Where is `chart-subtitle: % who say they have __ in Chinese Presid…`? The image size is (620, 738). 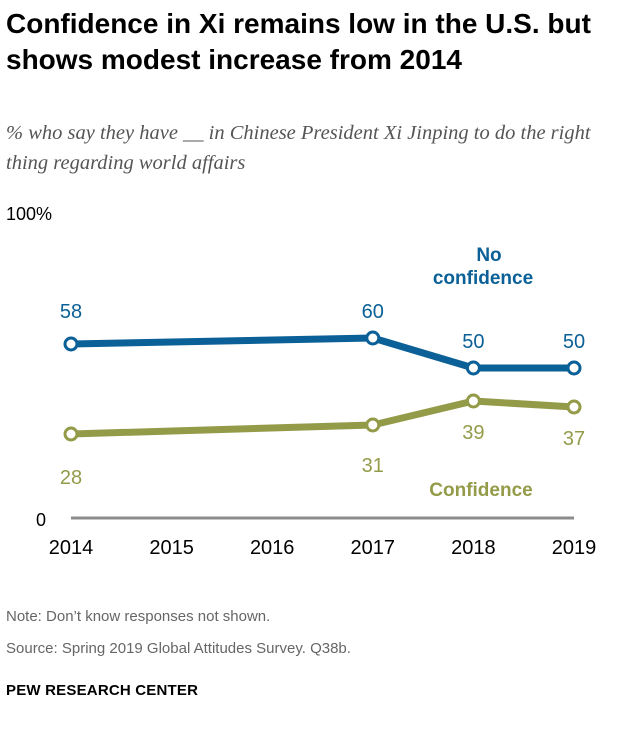
chart-subtitle: % who say they have __ in Chinese Presid… is located at coordinates (298, 148).